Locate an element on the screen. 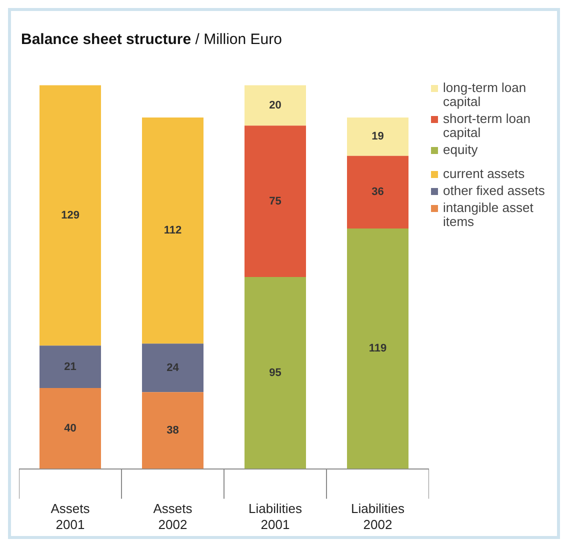  data-label: 75 is located at coordinates (275, 201).